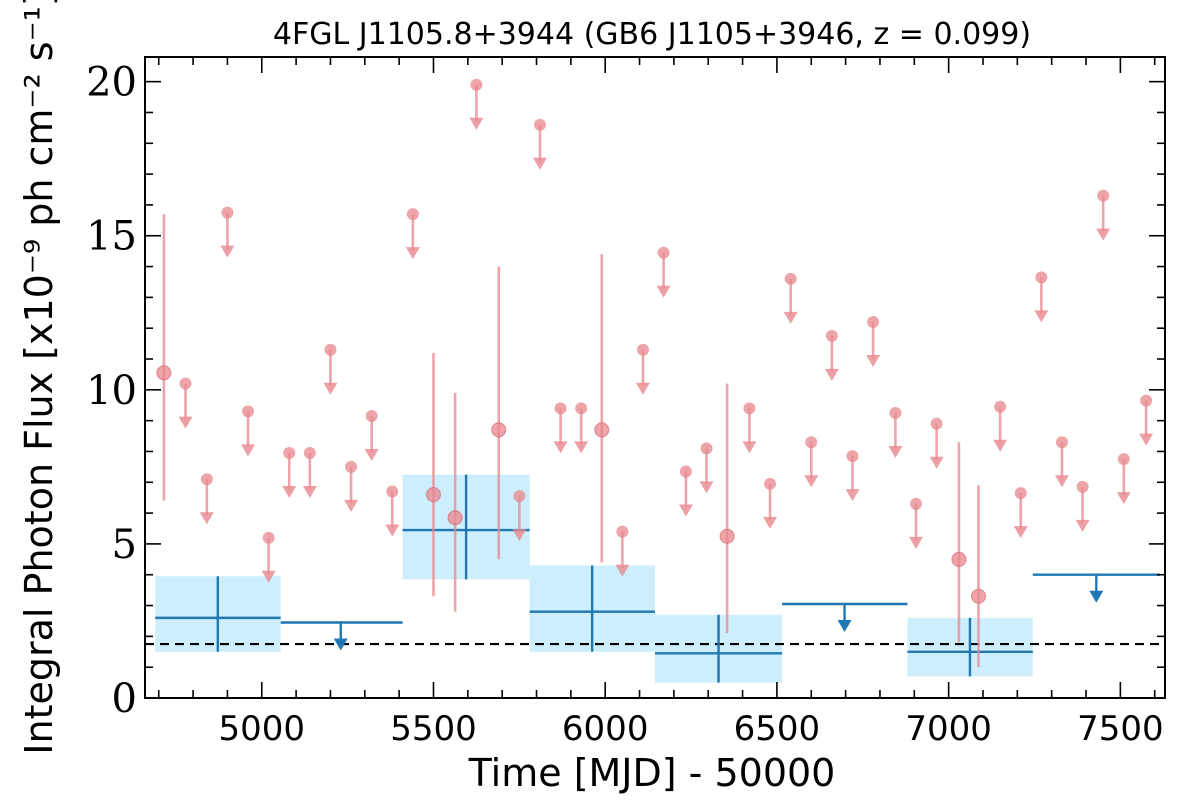  What do you see at coordinates (476, 123) in the screenshot?
I see `short-bin-upper-limit-13-arrow` at bounding box center [476, 123].